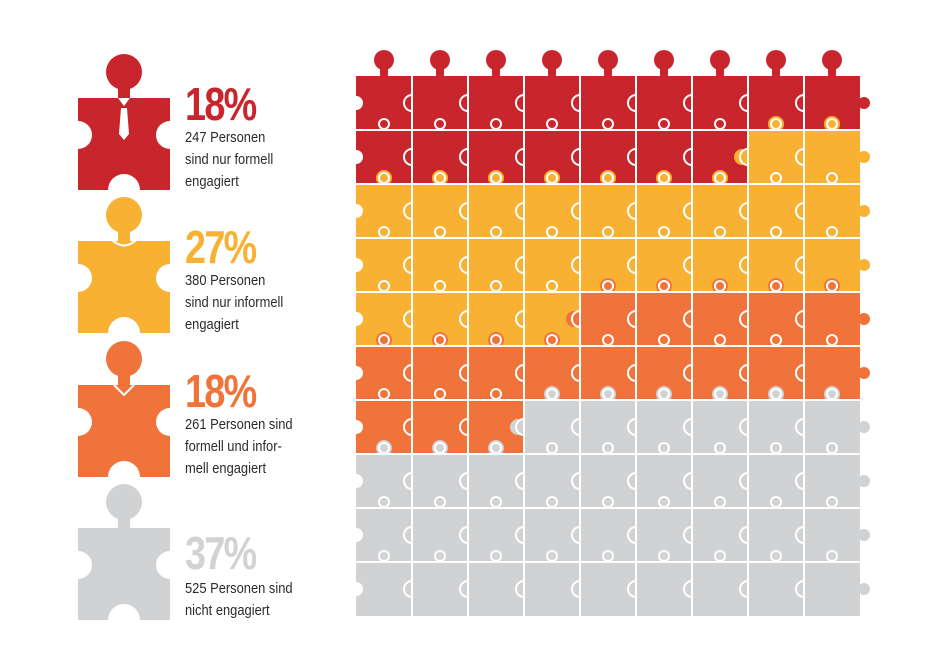  Describe the element at coordinates (221, 247) in the screenshot. I see `legend-percent-informal: 27%` at that location.